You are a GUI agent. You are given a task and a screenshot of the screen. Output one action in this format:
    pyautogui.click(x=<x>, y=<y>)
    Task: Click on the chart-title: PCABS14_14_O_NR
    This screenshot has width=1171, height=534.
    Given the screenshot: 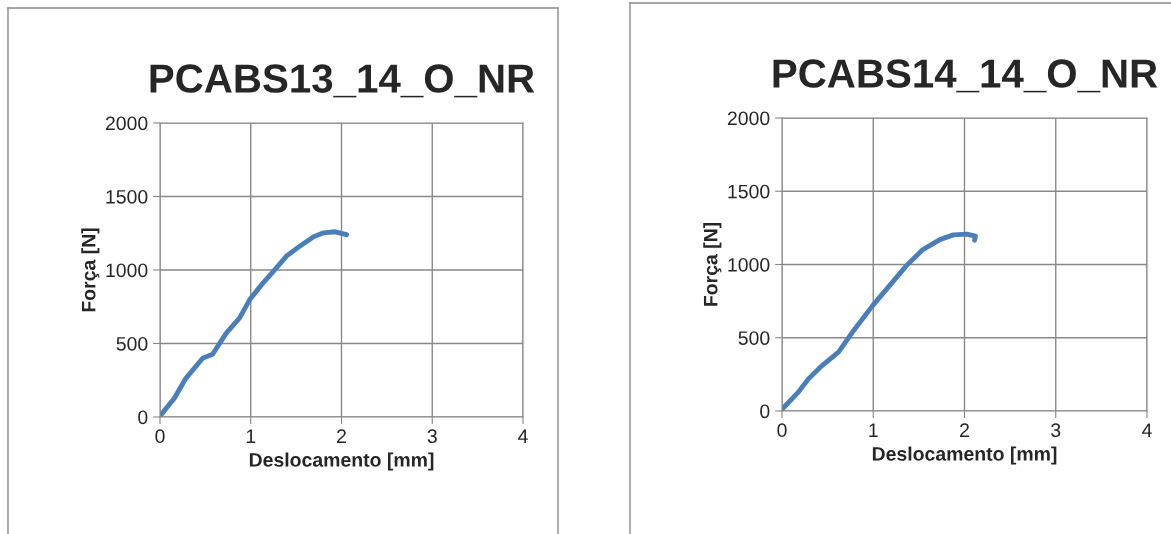 What is the action you would take?
    pyautogui.click(x=965, y=76)
    